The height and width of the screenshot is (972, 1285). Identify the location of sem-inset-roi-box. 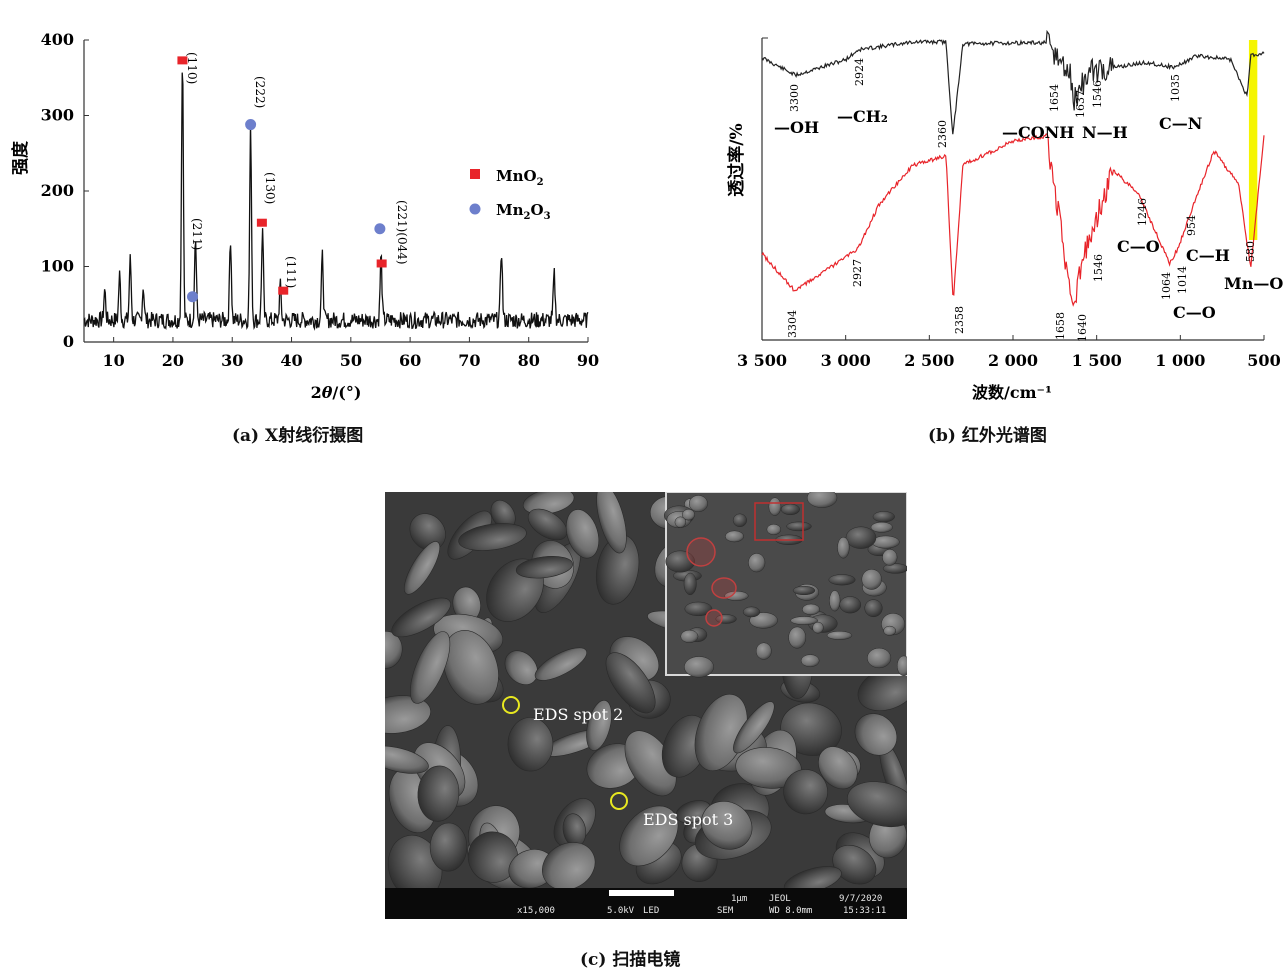
(779, 521).